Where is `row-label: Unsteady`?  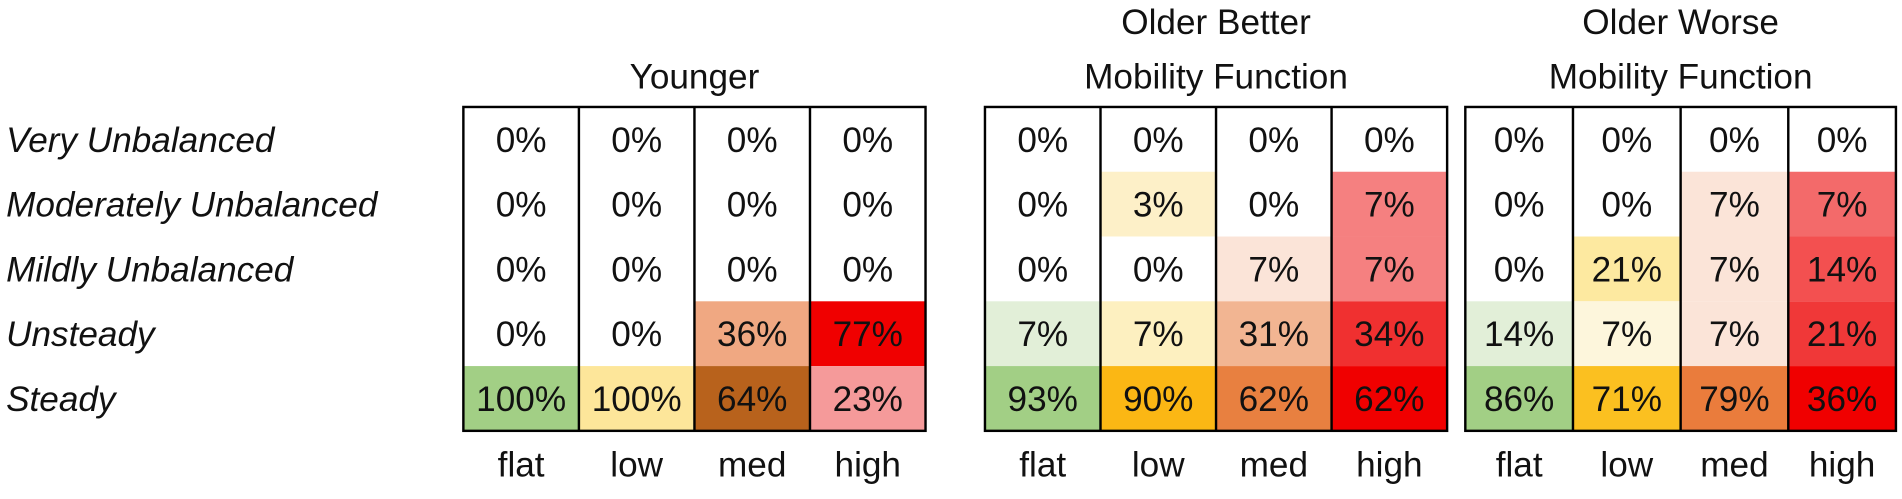 row-label: Unsteady is located at coordinates (81, 334).